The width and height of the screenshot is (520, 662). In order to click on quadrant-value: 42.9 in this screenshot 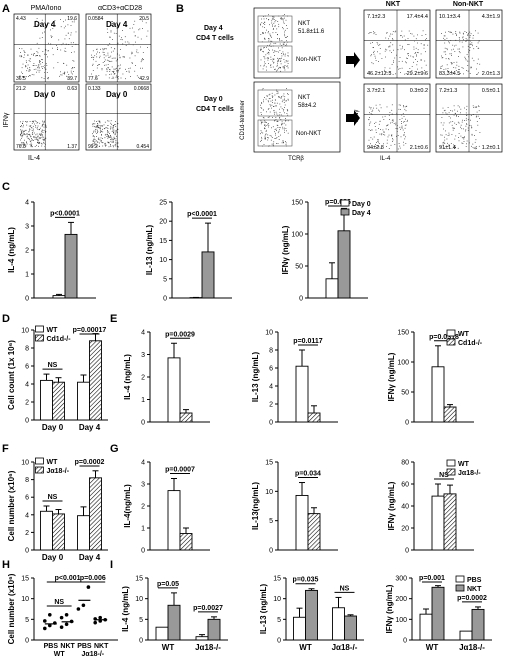, I will do `click(144, 79)`.